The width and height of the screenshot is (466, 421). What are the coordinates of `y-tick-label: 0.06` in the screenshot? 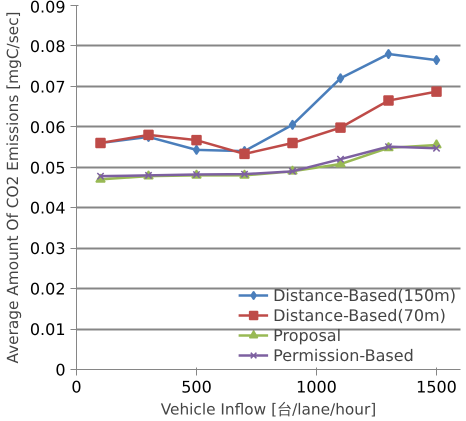 It's located at (48, 127).